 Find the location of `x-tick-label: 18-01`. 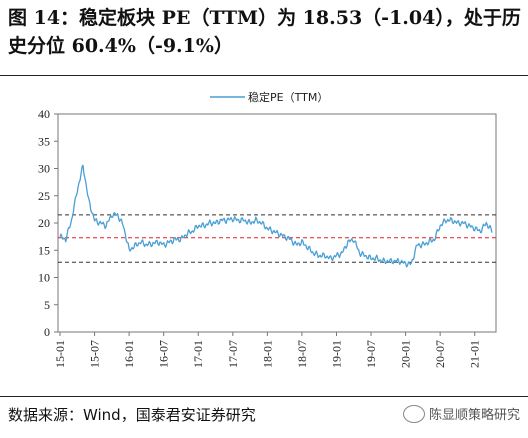

x-tick-label: 18-01 is located at coordinates (267, 354).